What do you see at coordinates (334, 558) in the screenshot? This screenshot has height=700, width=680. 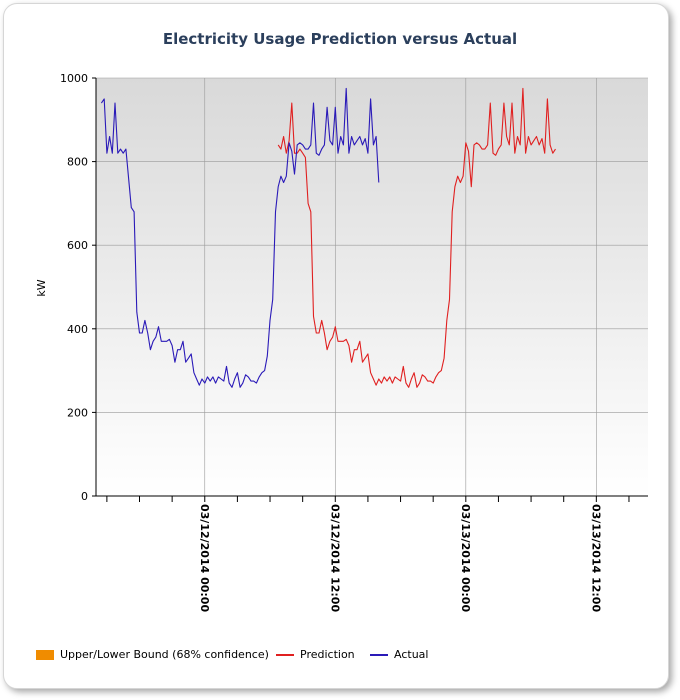 I see `x-tick-label: 03/12/2014 12:00` at bounding box center [334, 558].